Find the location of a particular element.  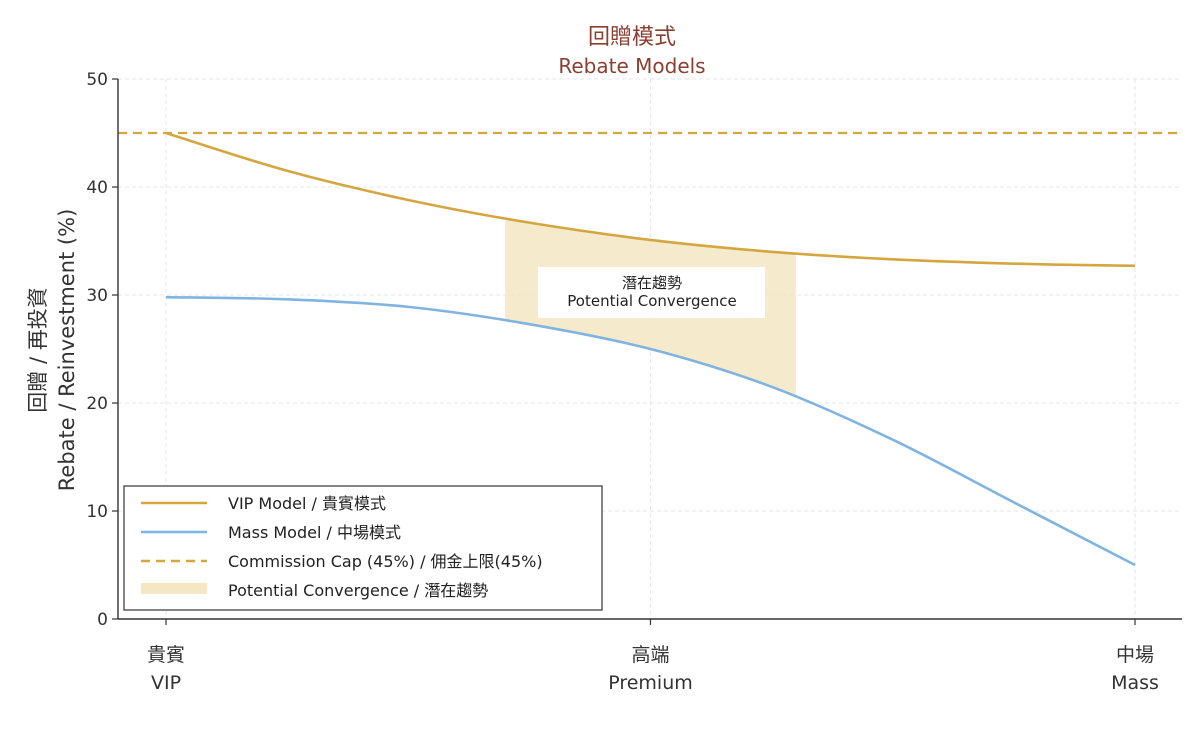

annotation-box is located at coordinates (651, 292).